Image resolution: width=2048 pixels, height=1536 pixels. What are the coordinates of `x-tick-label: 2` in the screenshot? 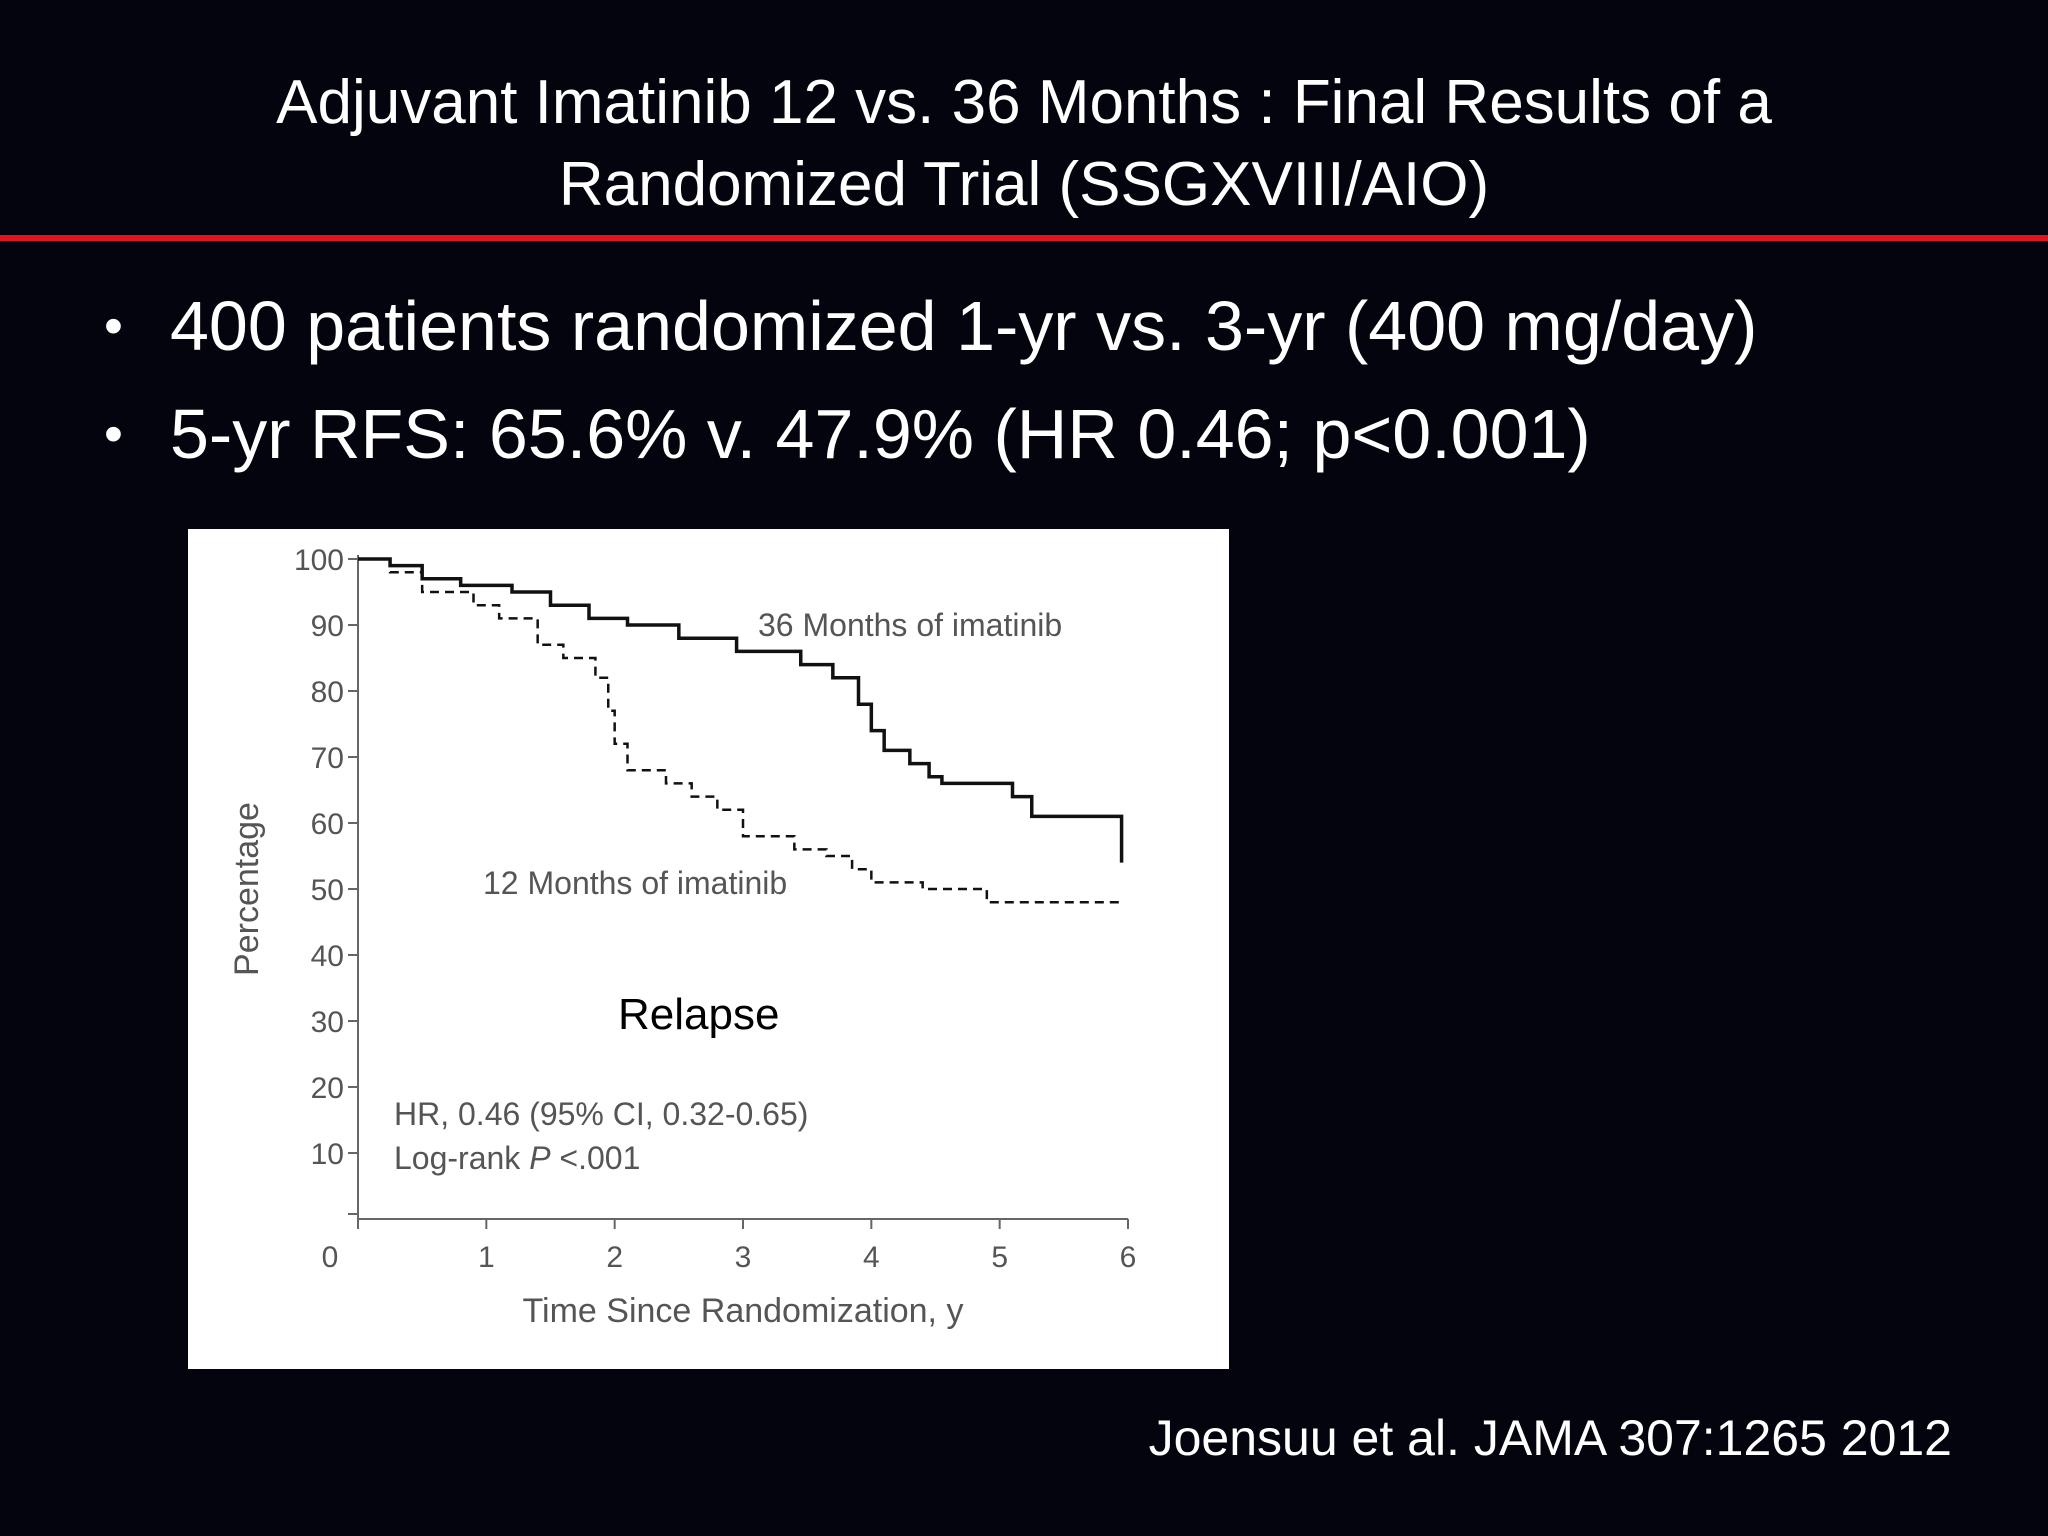 It's located at (614, 1257).